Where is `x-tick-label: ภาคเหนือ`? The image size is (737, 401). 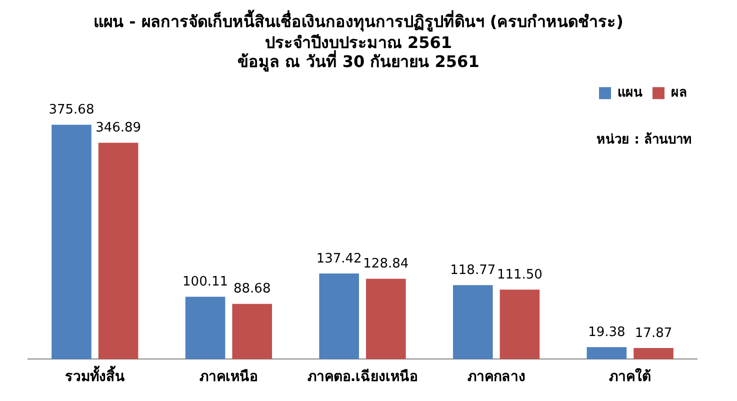 x-tick-label: ภาคเหนือ is located at coordinates (229, 377).